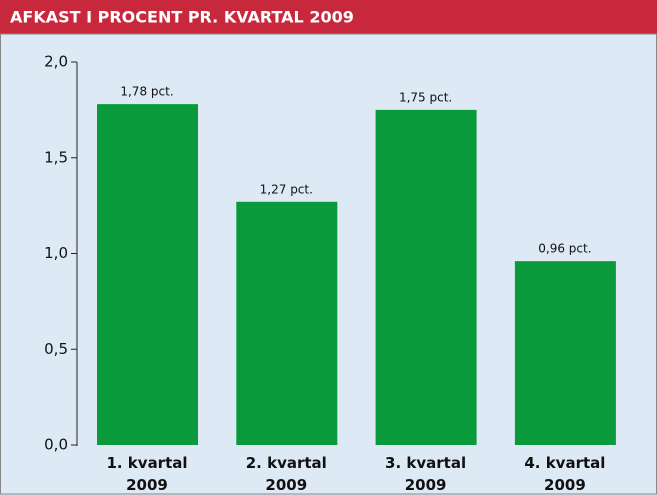  I want to click on y-tick-label: 2,0, so click(56, 62).